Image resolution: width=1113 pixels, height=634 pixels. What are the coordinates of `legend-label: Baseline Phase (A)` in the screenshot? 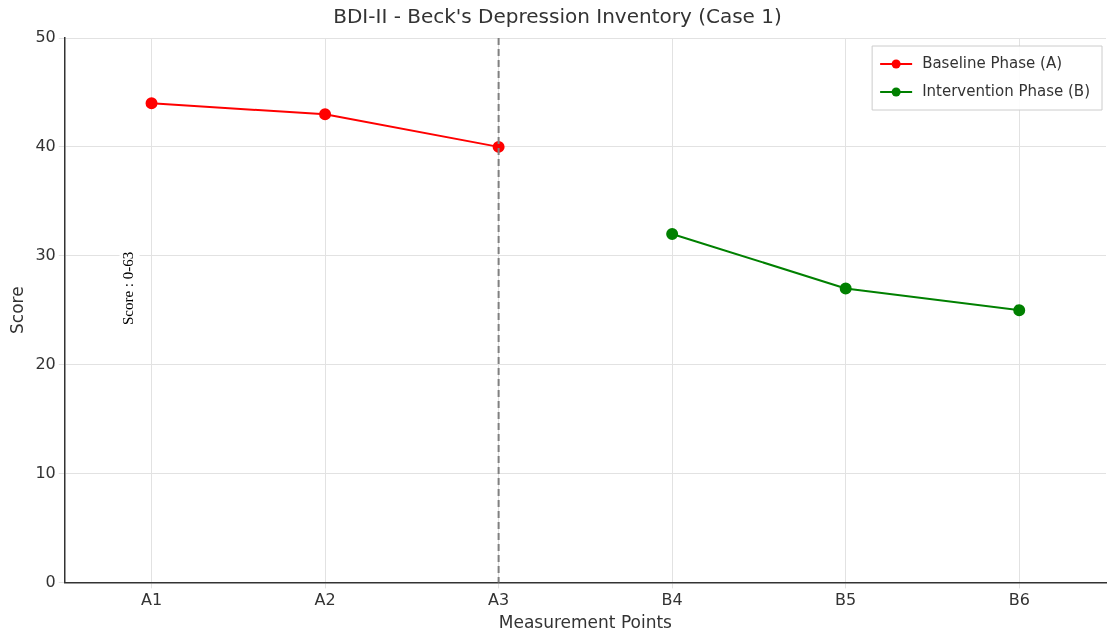 It's located at (992, 62).